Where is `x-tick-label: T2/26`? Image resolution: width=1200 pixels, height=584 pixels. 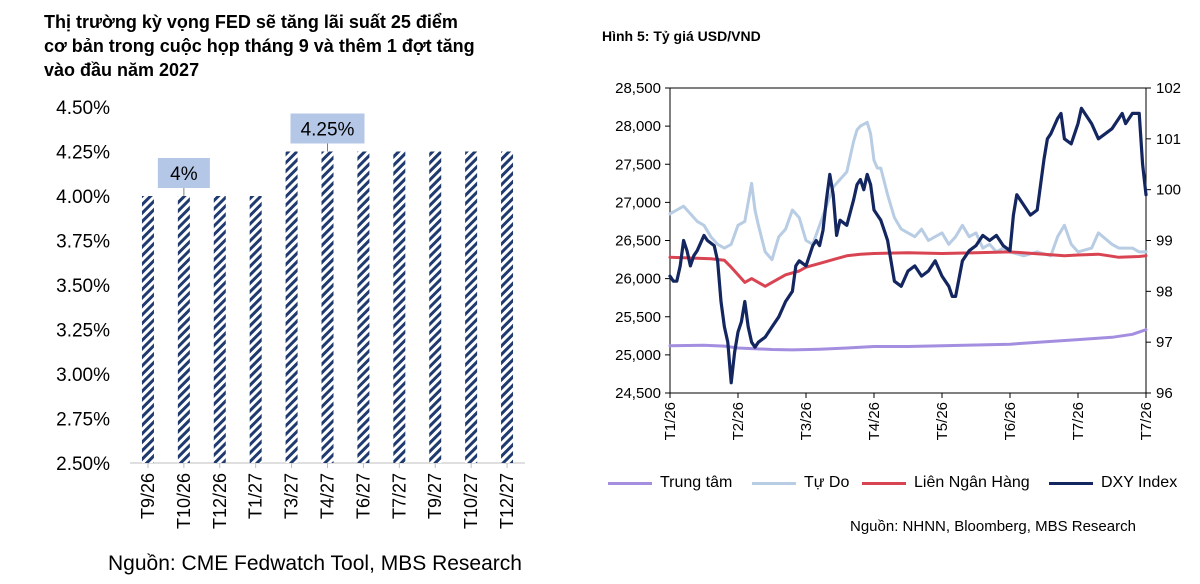 x-tick-label: T2/26 is located at coordinates (738, 421).